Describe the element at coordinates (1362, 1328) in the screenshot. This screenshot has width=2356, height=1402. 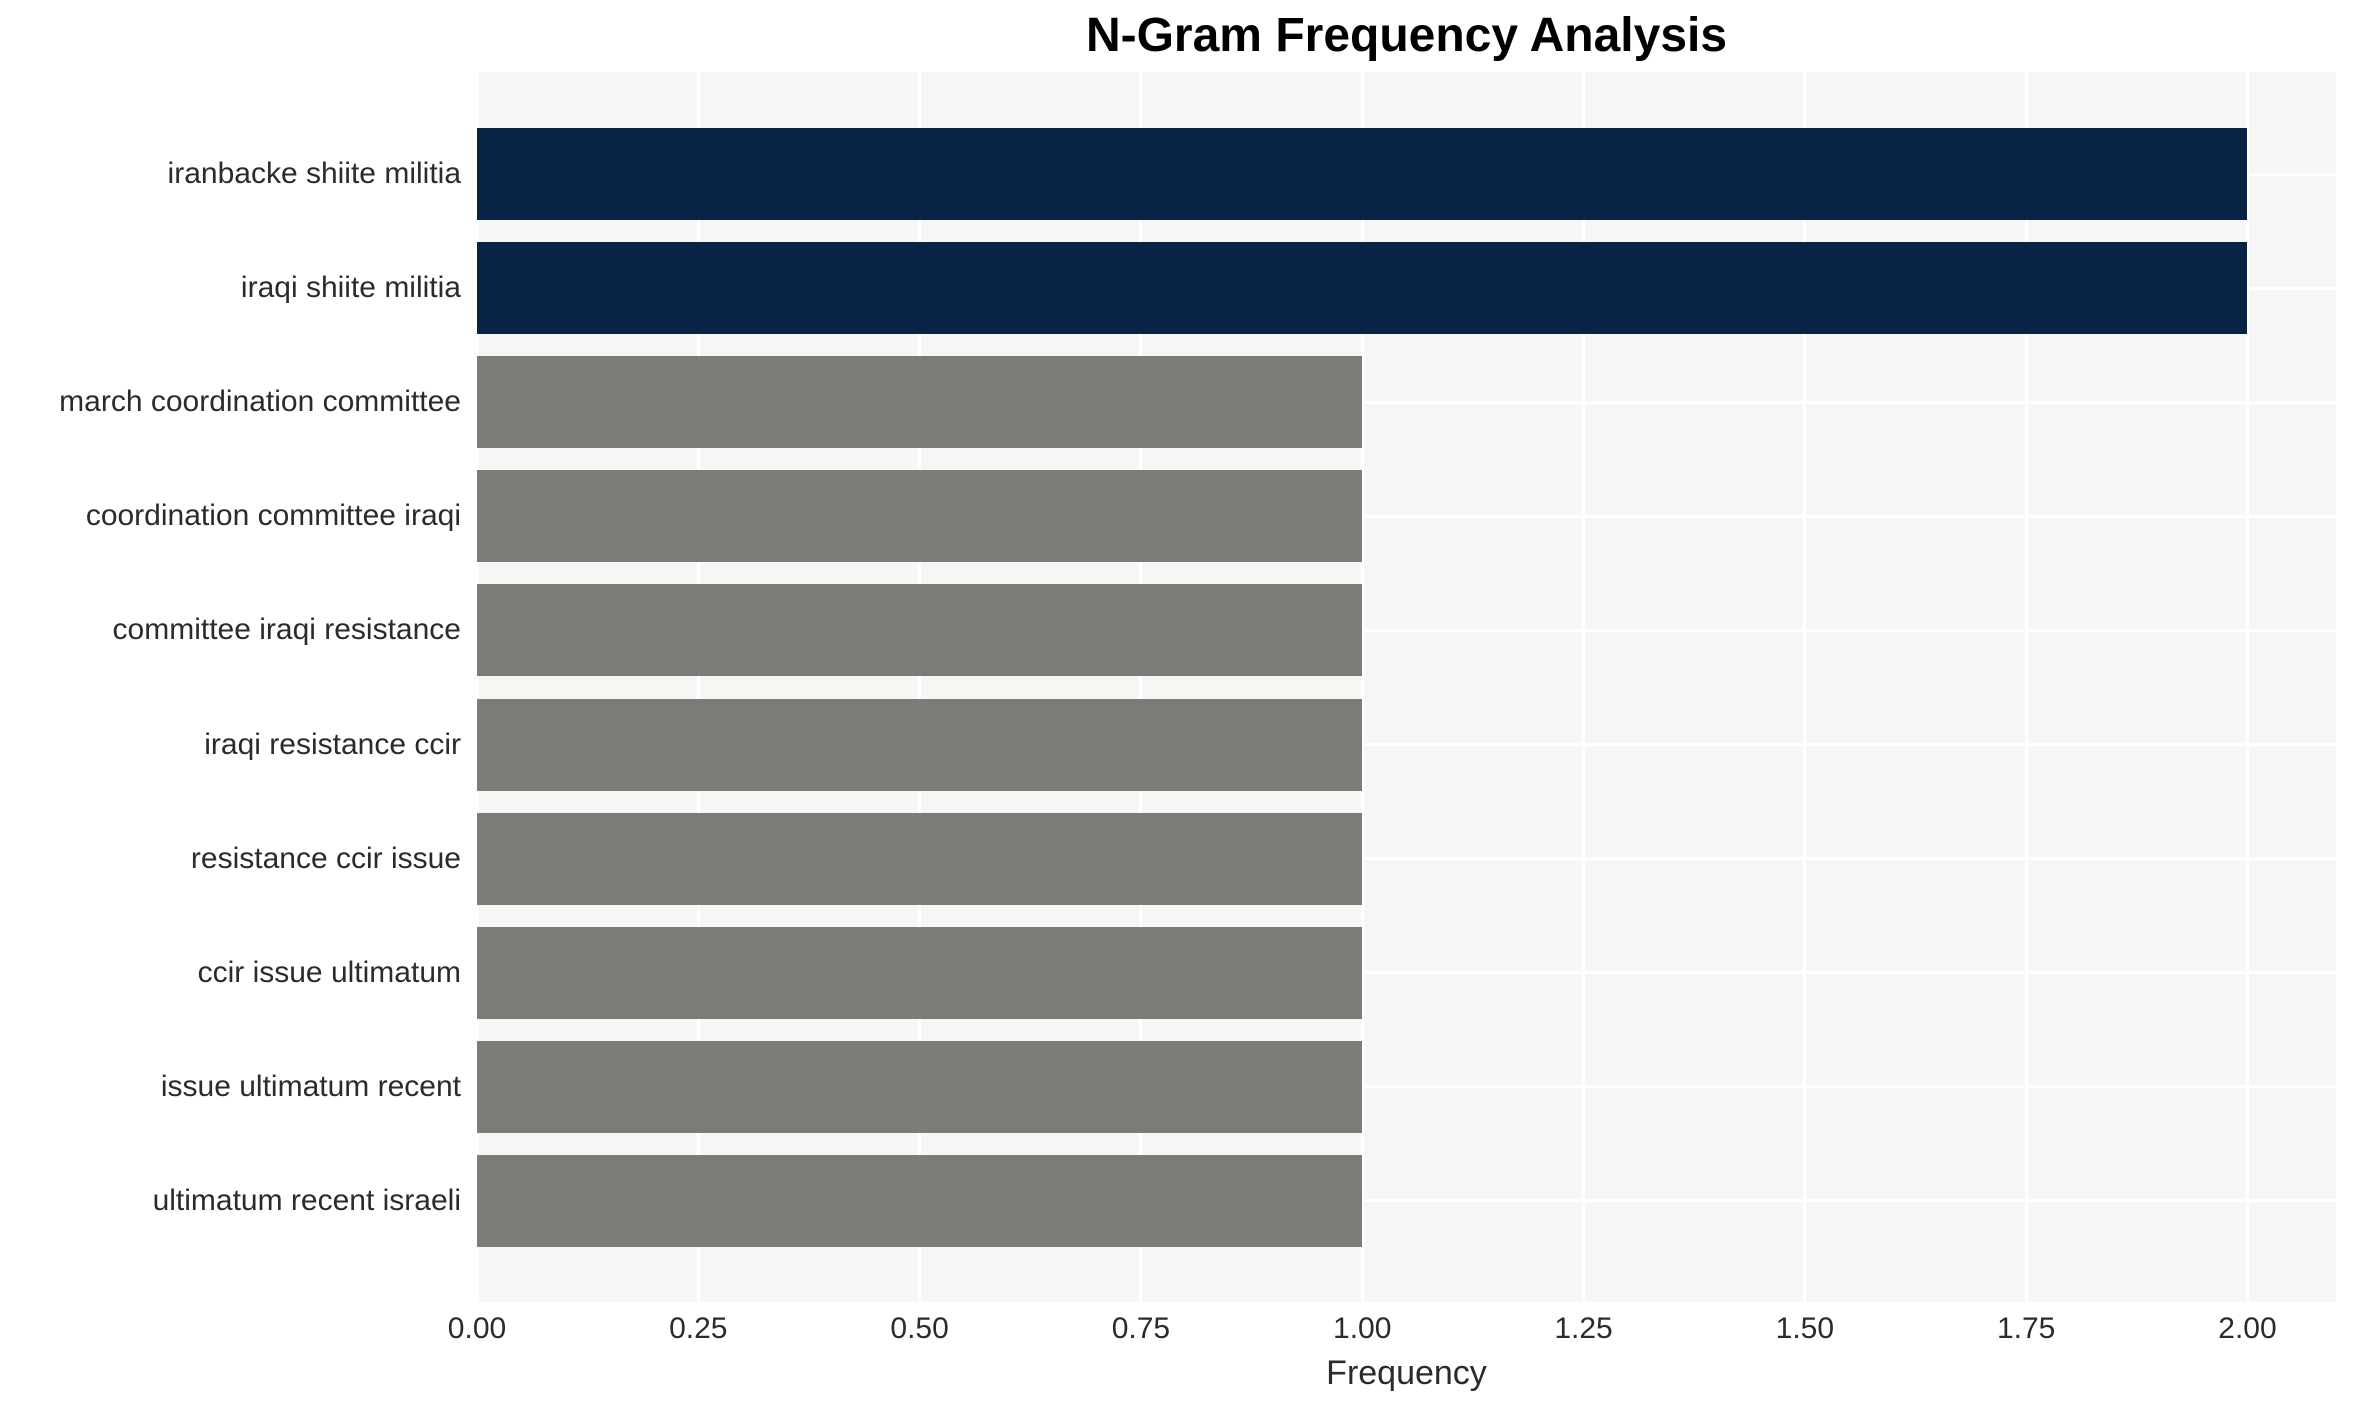
I see `x-tick-label: 1.00` at that location.